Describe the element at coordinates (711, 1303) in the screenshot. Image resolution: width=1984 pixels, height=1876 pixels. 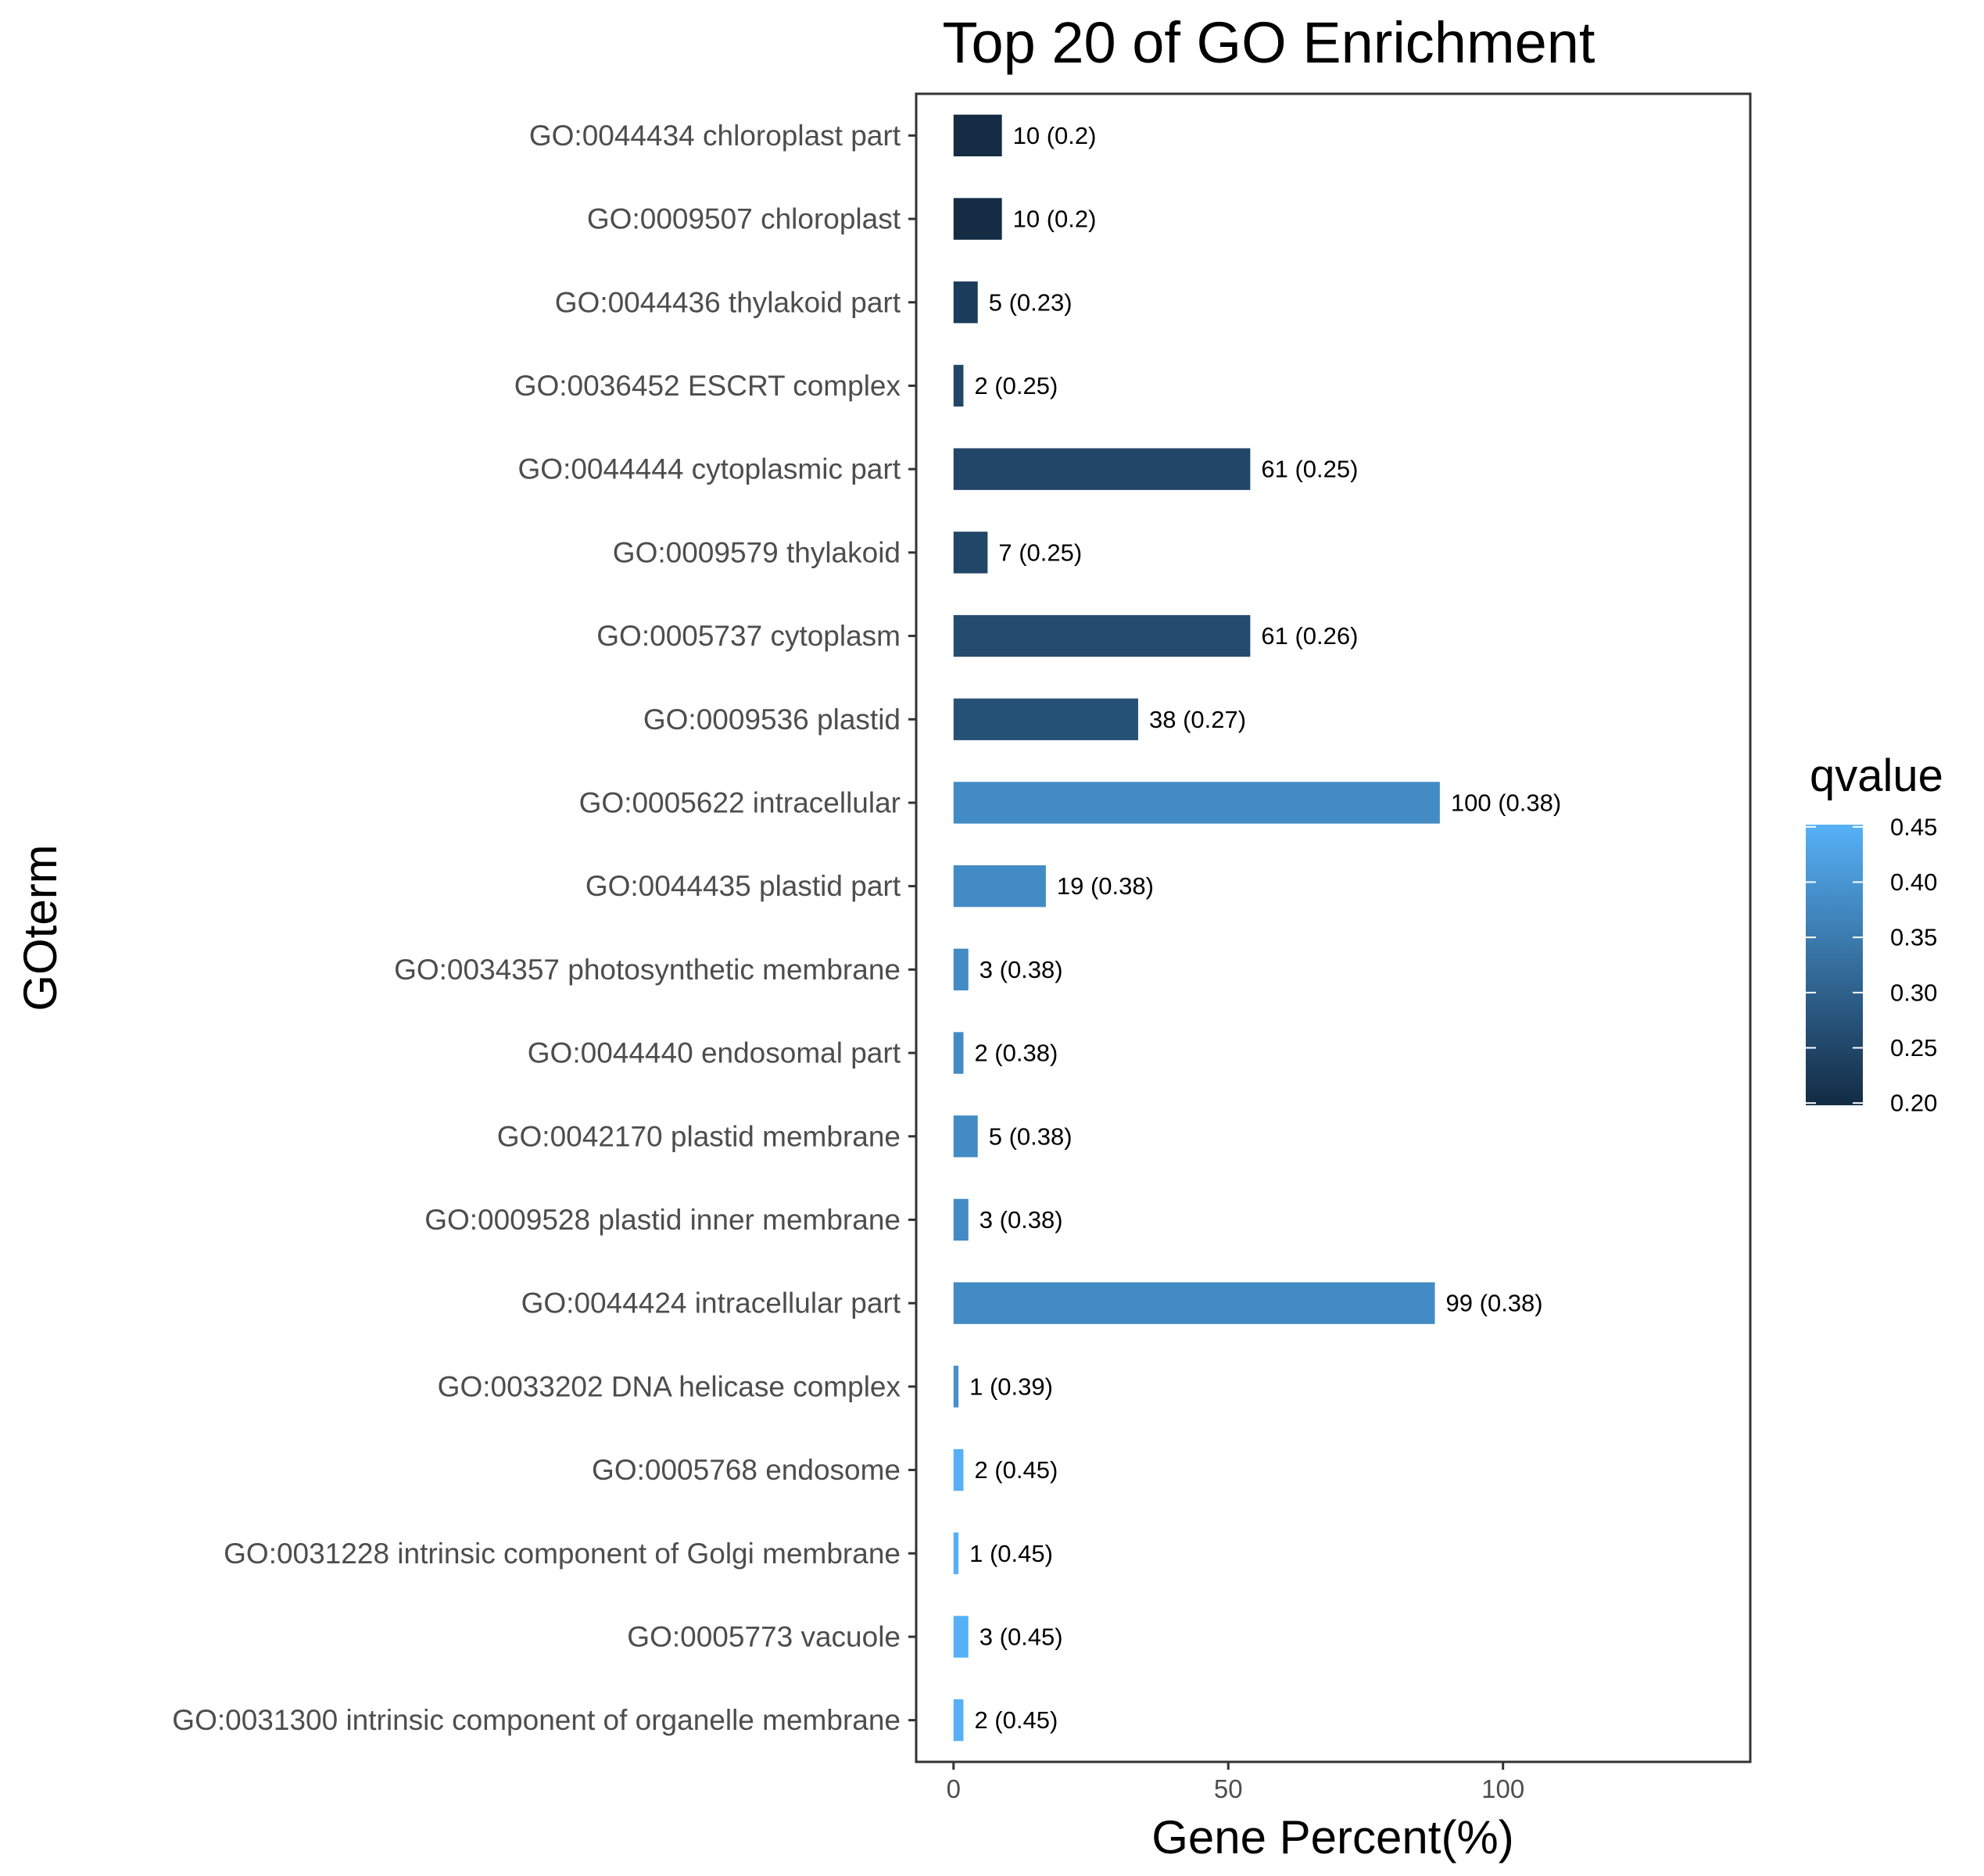
I see `y-tick-label: GO:0044424 intracellular part` at that location.